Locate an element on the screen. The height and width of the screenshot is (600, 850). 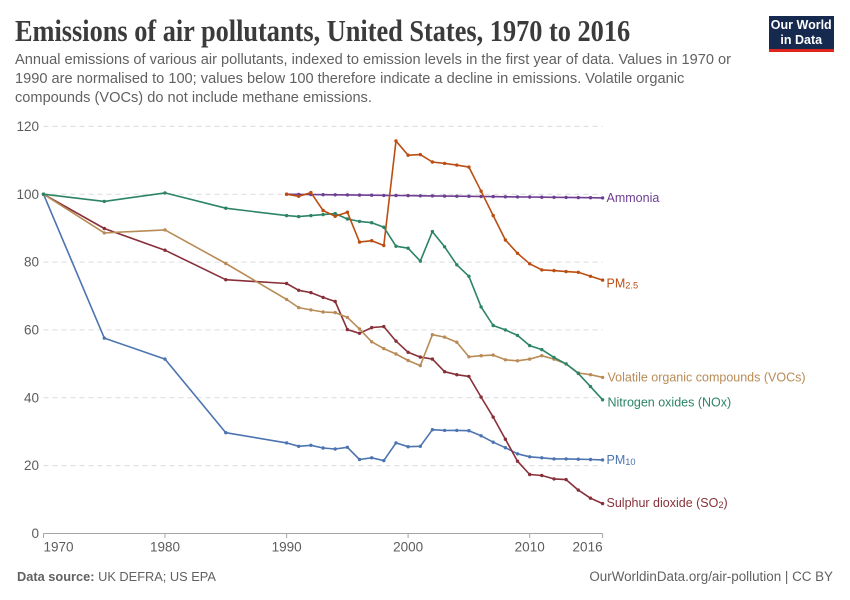
svg-text: Sulphur dioxide (SO2) is located at coordinates (667, 503).